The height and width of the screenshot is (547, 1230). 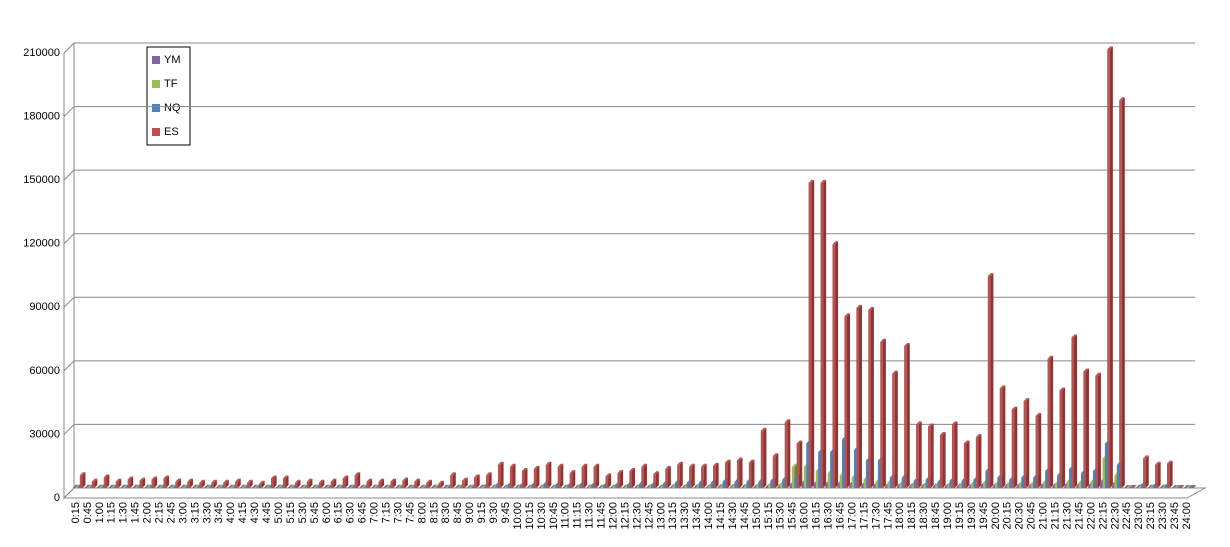 I want to click on x-tick-label: 4:15, so click(x=243, y=512).